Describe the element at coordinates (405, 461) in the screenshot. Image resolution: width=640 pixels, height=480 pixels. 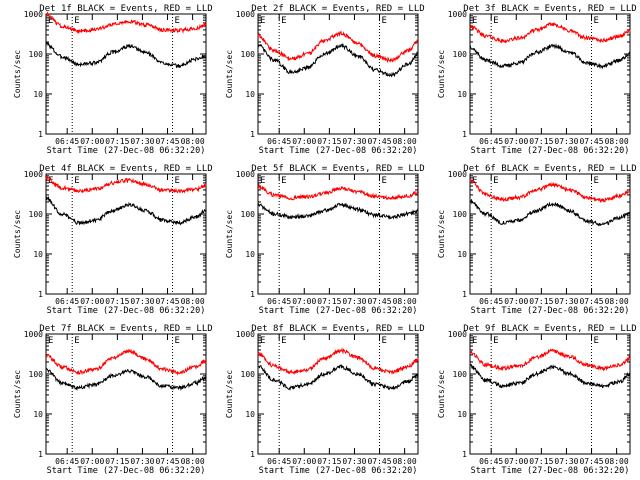
I see `x-tick-label: 08:00` at that location.